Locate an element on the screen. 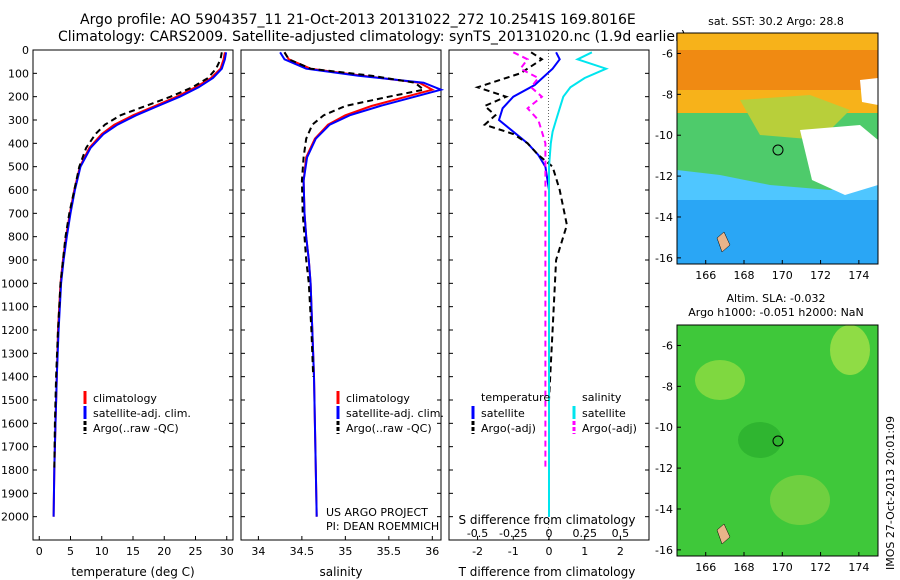  x-tick-label: -1 is located at coordinates (513, 551).